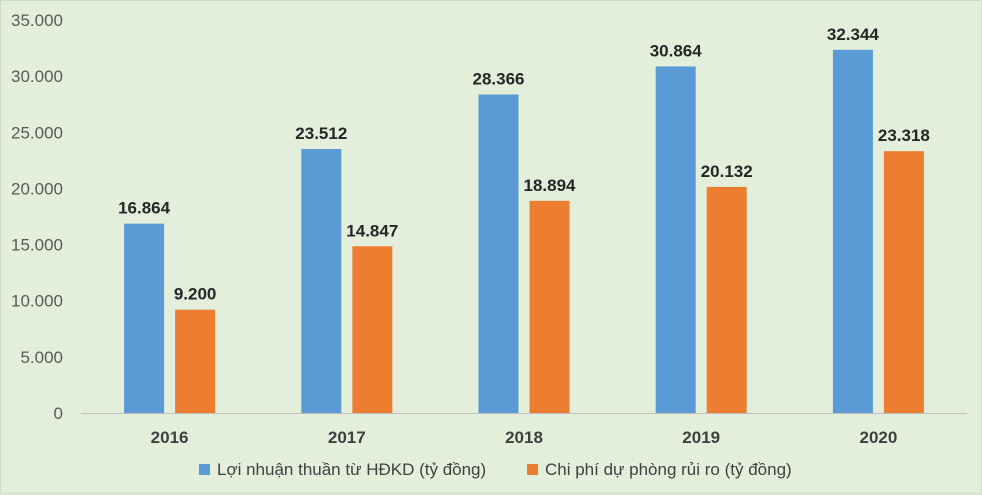 This screenshot has height=495, width=982. What do you see at coordinates (668, 469) in the screenshot?
I see `legend-label: Chi phí dự phòng rủi ro (tỷ đồng)` at bounding box center [668, 469].